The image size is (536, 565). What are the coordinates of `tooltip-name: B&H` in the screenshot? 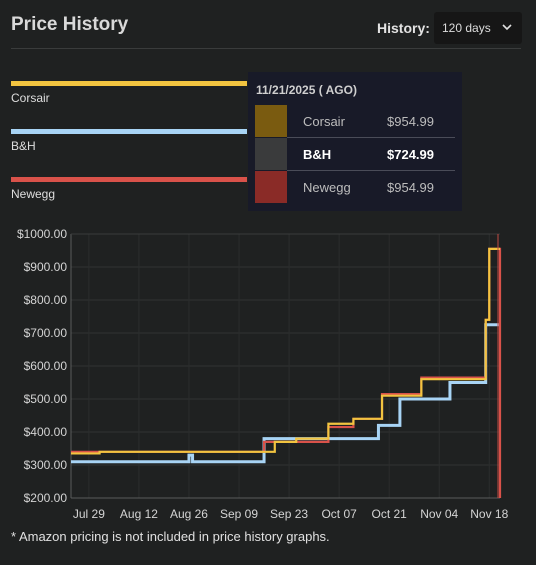 It's located at (317, 154).